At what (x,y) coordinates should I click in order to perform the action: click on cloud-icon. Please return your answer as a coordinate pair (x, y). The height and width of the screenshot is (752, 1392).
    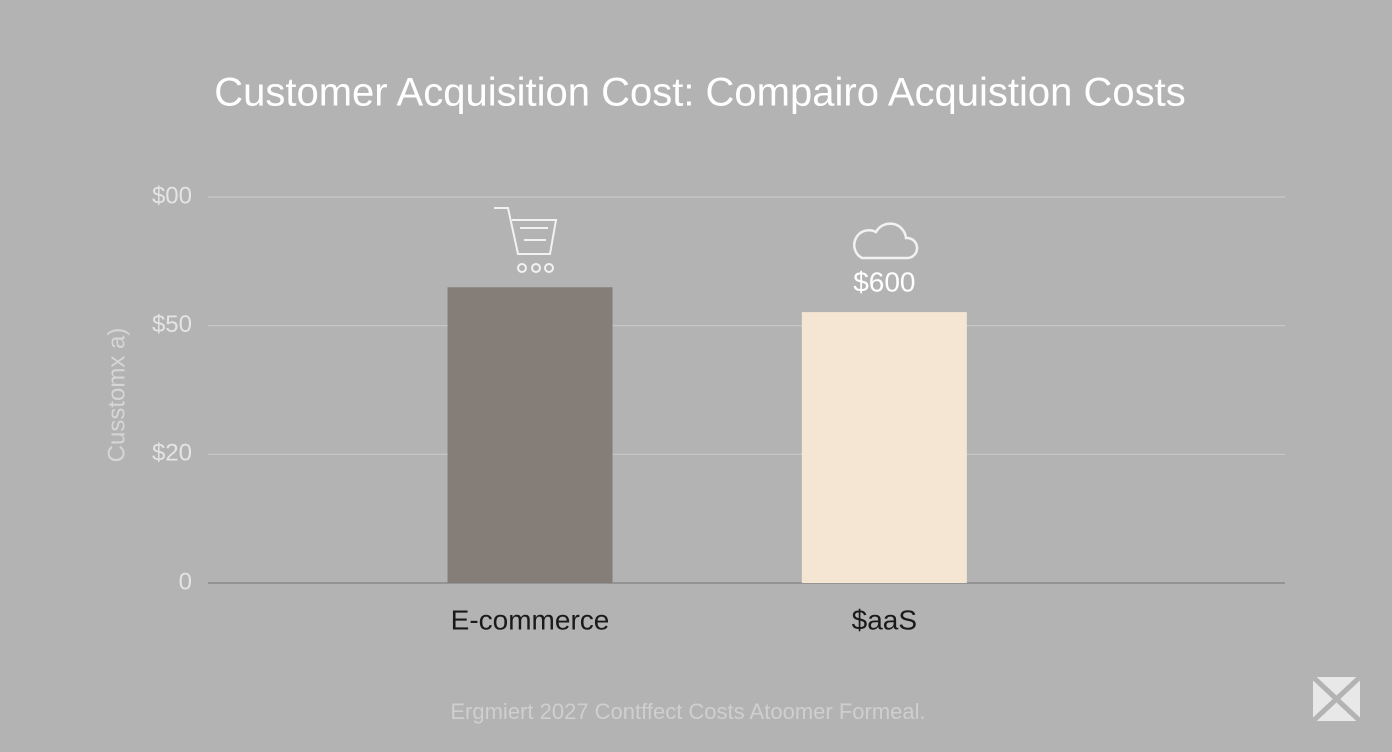
    Looking at the image, I should click on (885, 241).